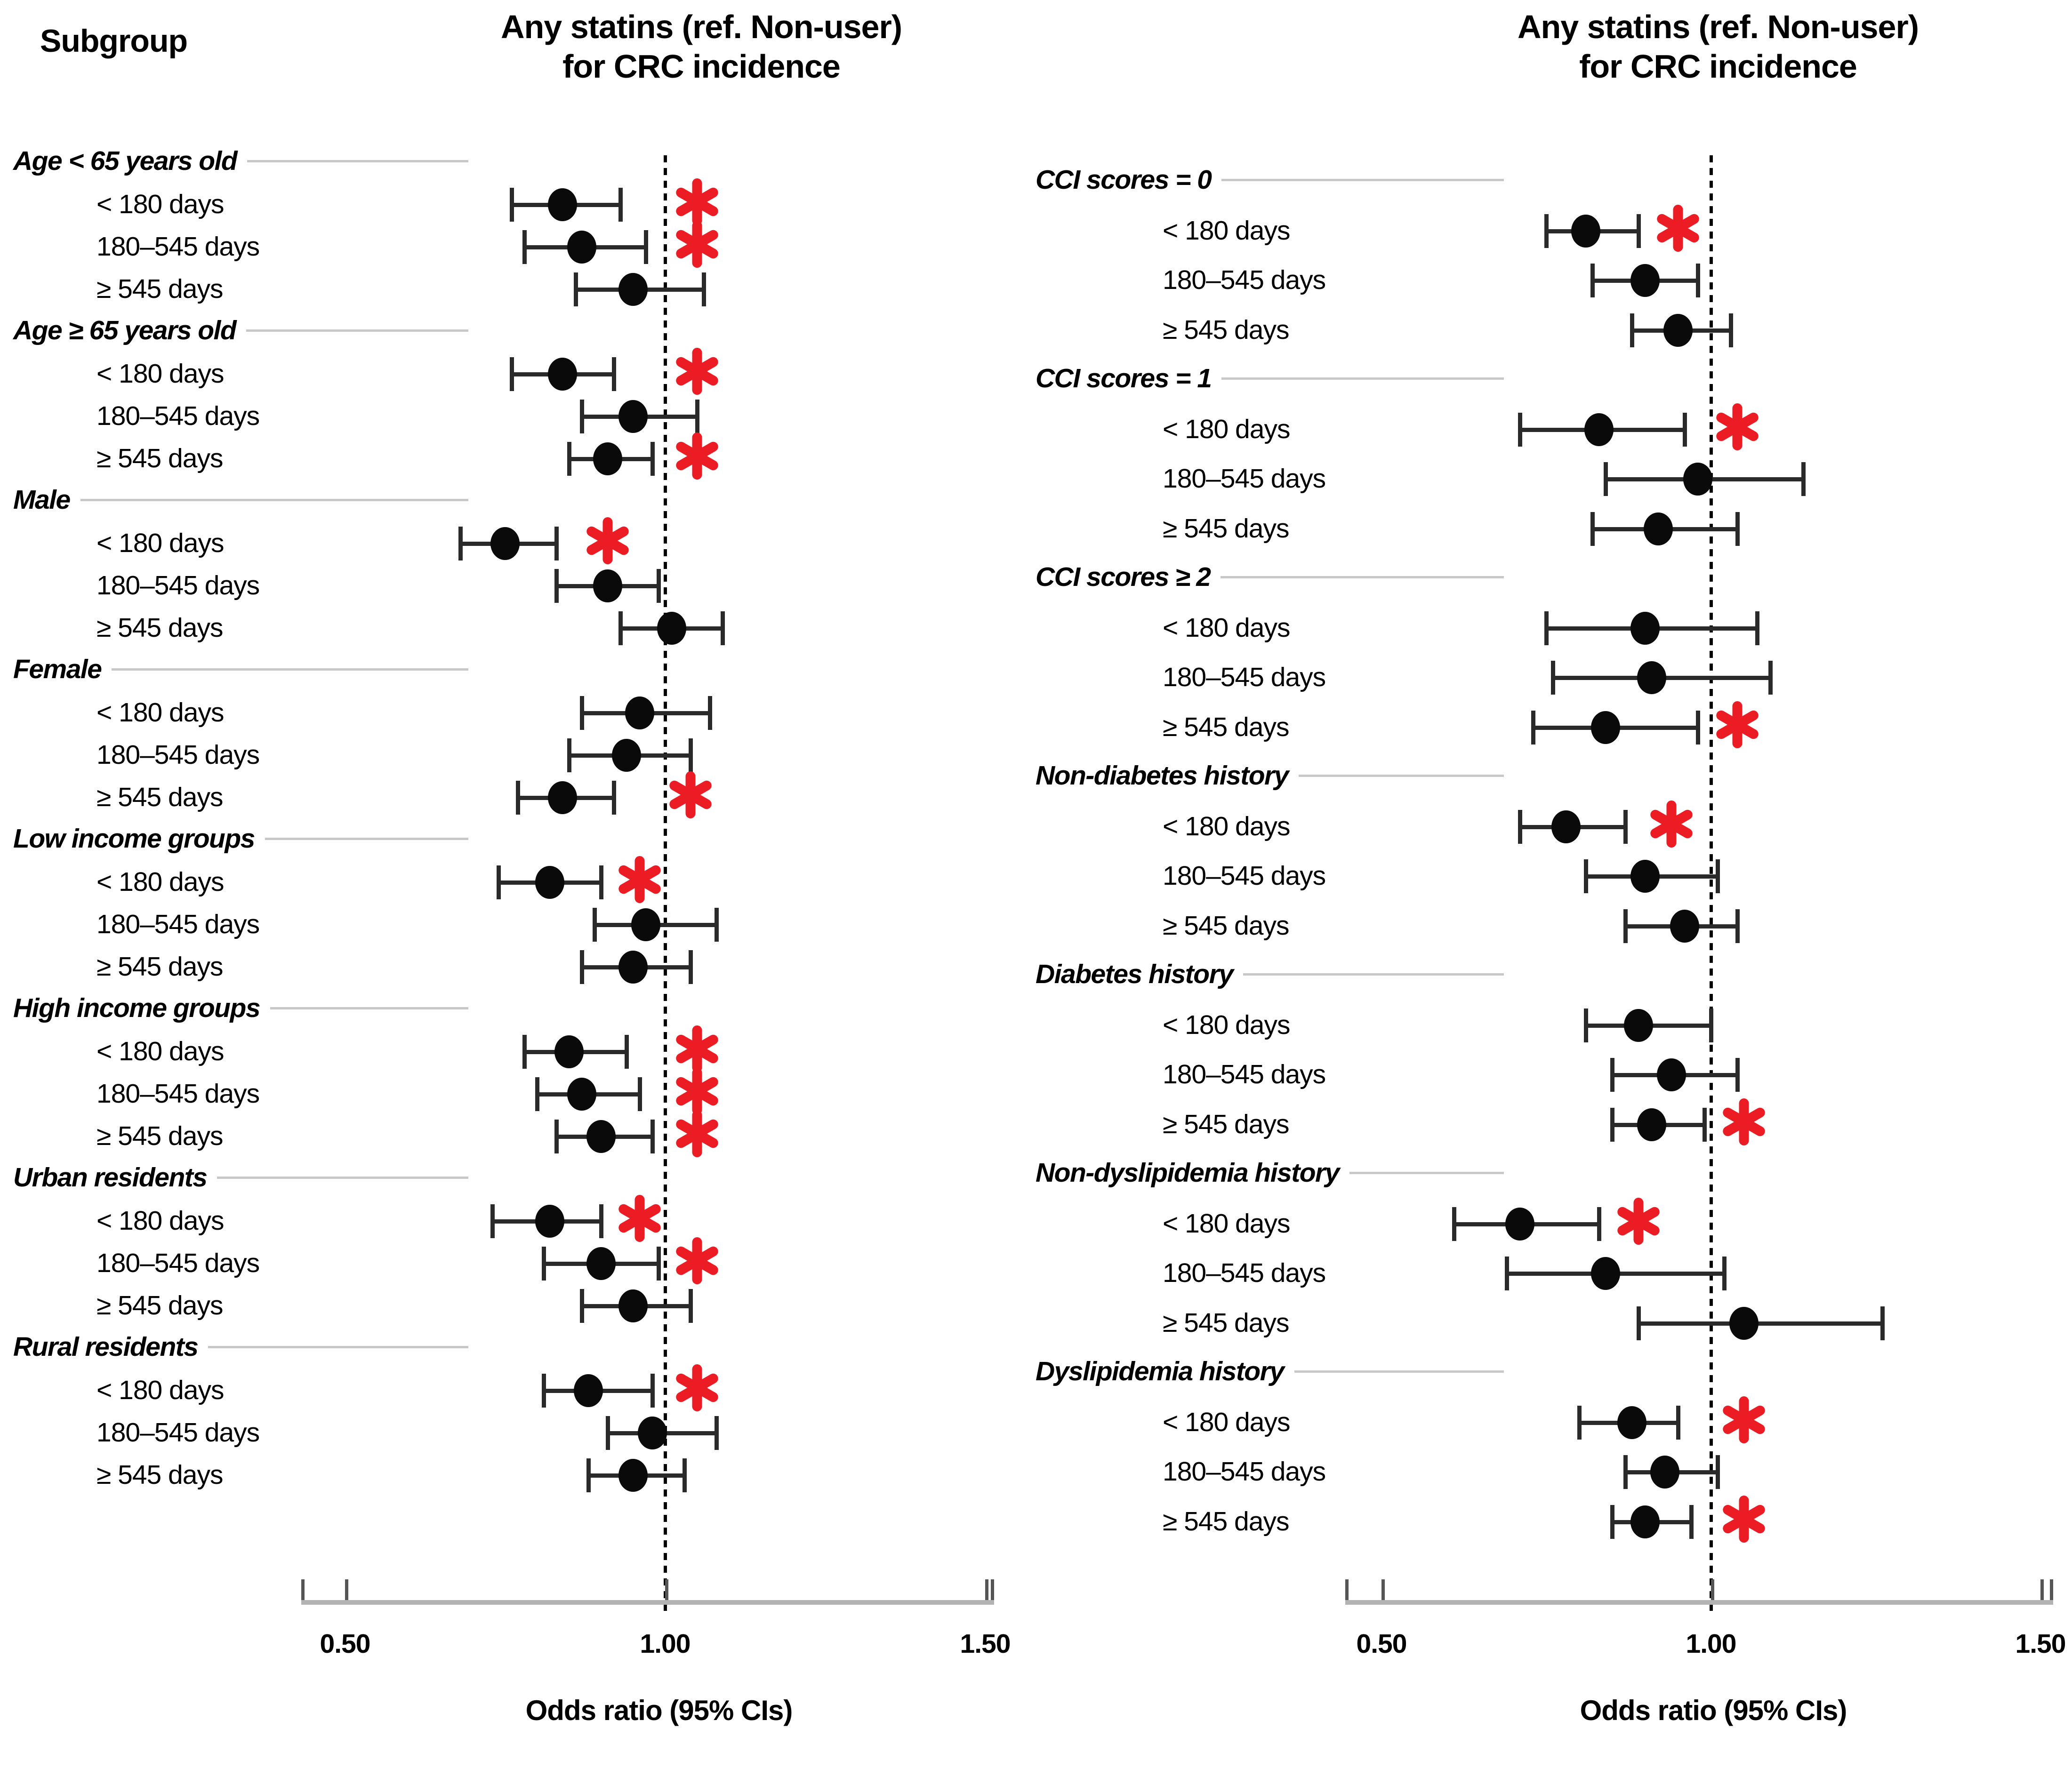  I want to click on x-axis-line, so click(647, 1602).